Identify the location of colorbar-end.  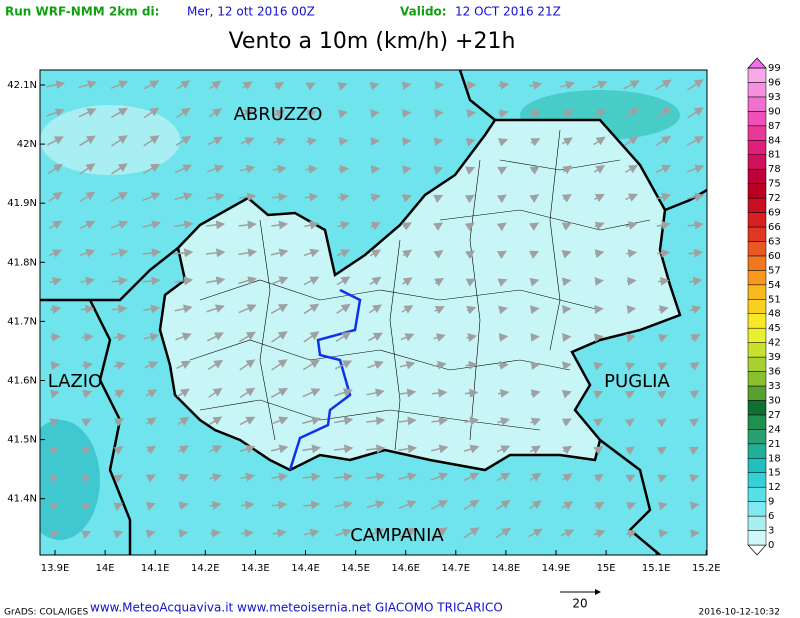
(757, 63).